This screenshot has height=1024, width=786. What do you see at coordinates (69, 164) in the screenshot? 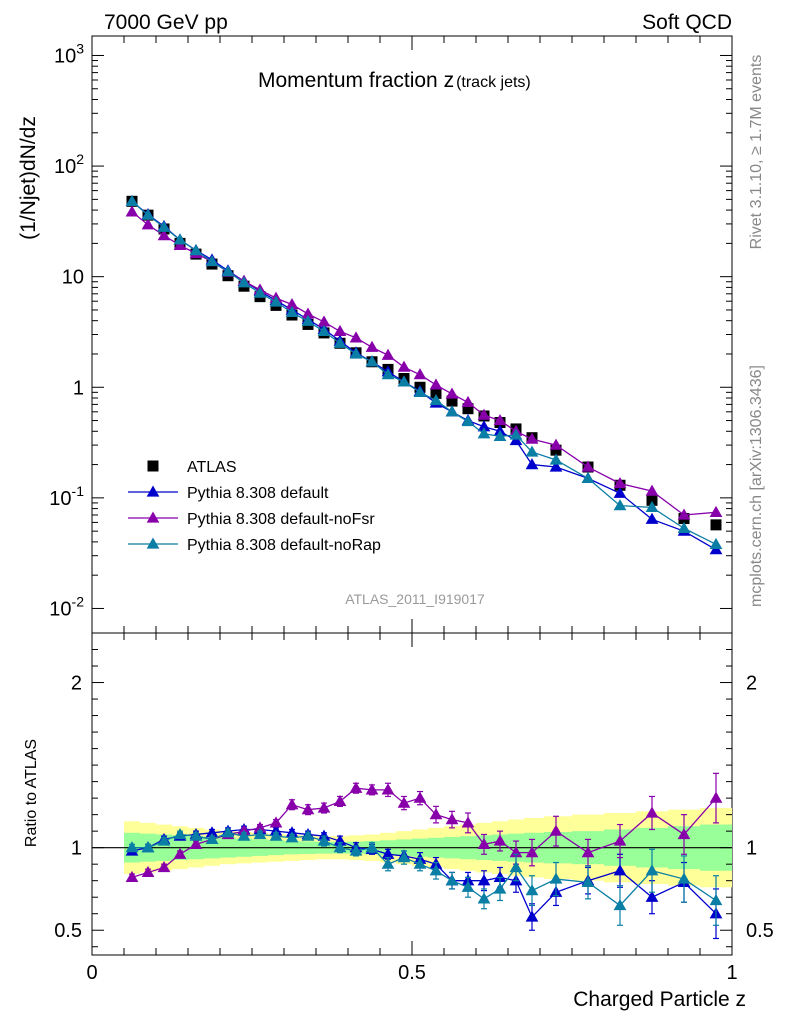
I see `main-y-tick-label: 10²` at bounding box center [69, 164].